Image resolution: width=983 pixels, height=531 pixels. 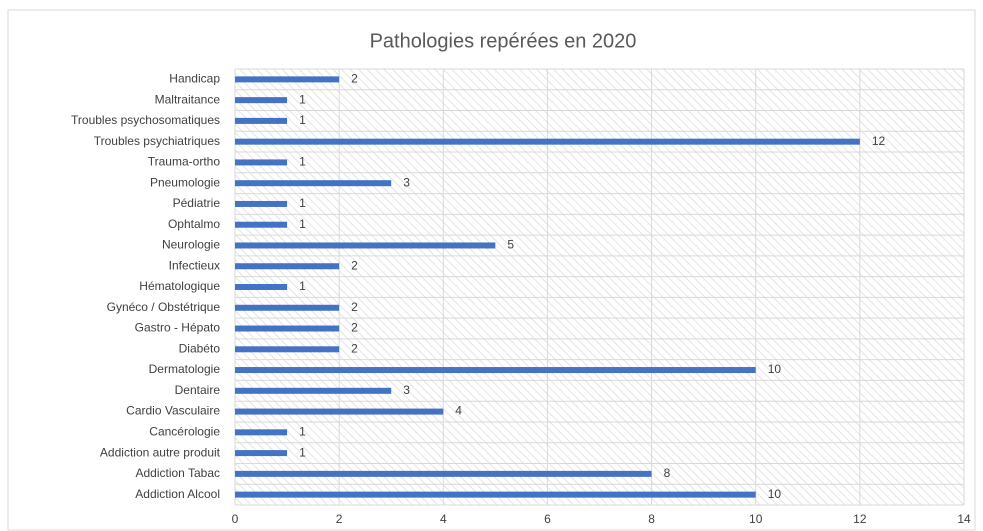 I want to click on y-tick-label: Dentaire, so click(x=198, y=390).